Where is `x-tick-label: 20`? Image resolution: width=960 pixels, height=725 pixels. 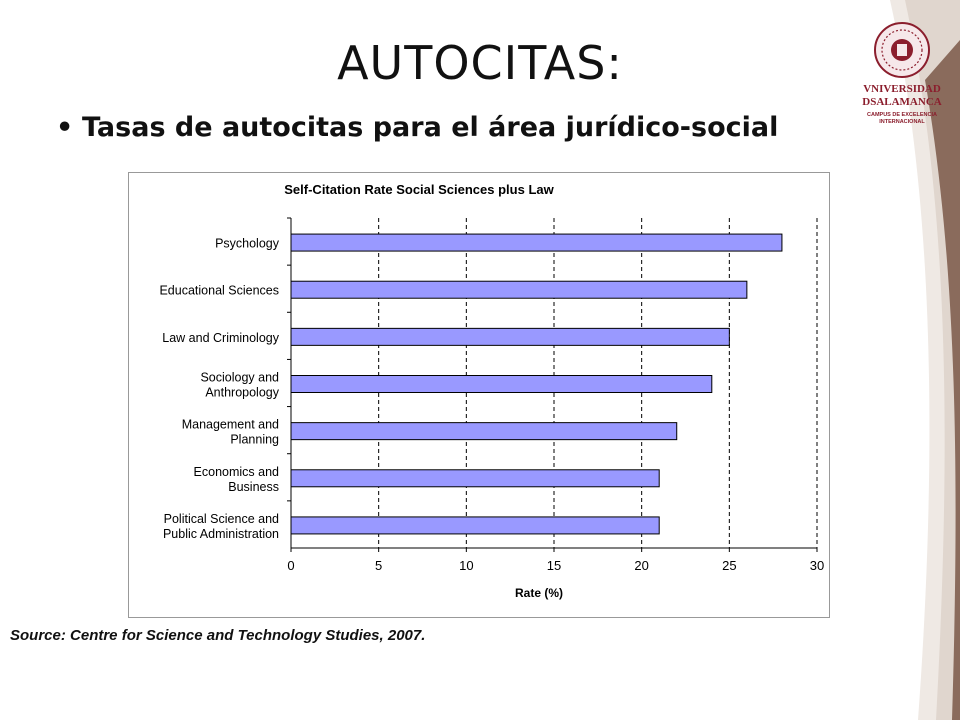
x-tick-label: 20 is located at coordinates (641, 565).